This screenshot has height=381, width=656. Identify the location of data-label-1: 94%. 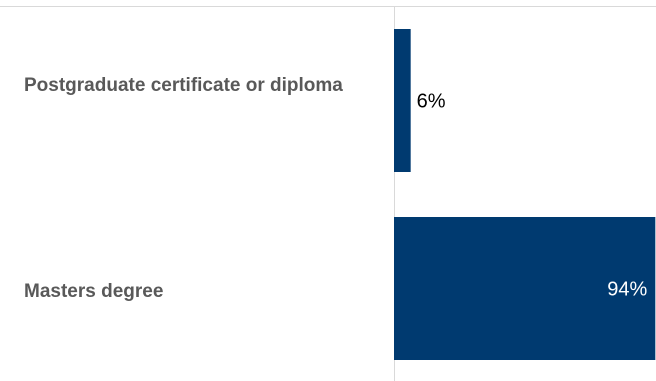
(627, 290).